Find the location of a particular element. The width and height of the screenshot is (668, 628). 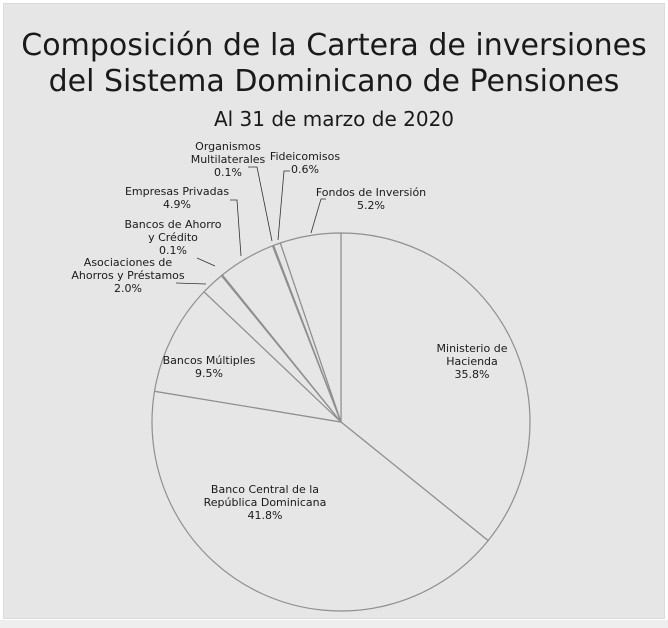

slice-name-label: República Dominicana is located at coordinates (265, 502).